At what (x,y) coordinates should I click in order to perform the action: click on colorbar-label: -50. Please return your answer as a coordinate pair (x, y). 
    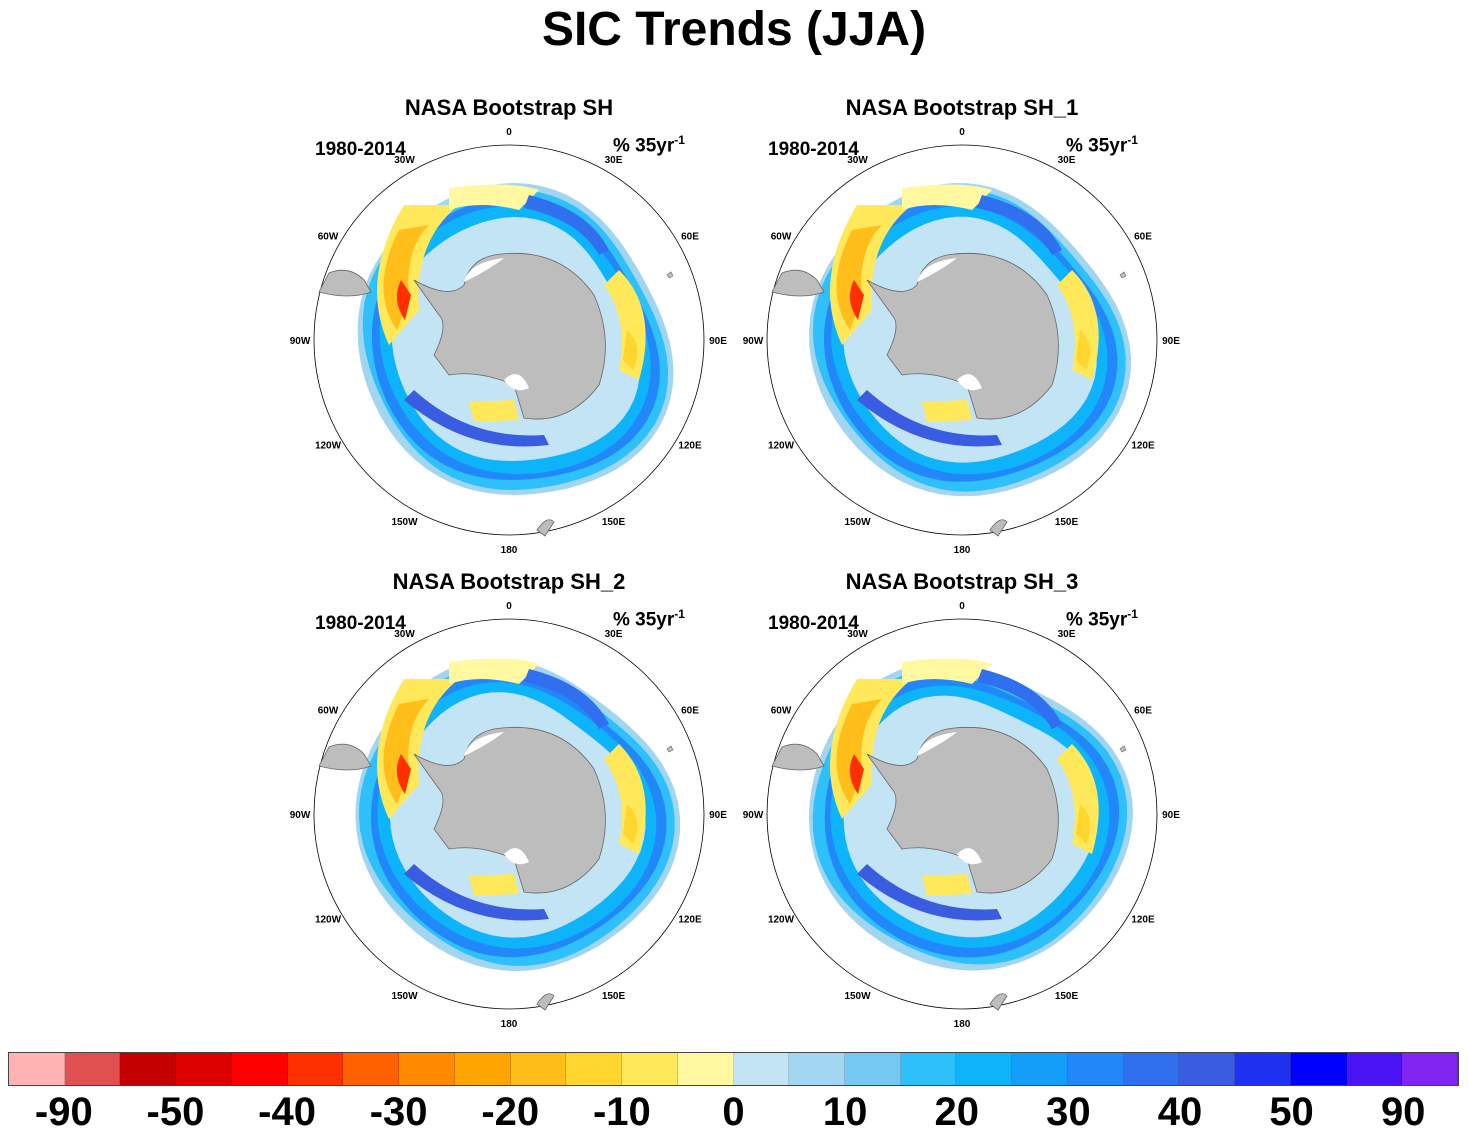
    Looking at the image, I should click on (175, 1112).